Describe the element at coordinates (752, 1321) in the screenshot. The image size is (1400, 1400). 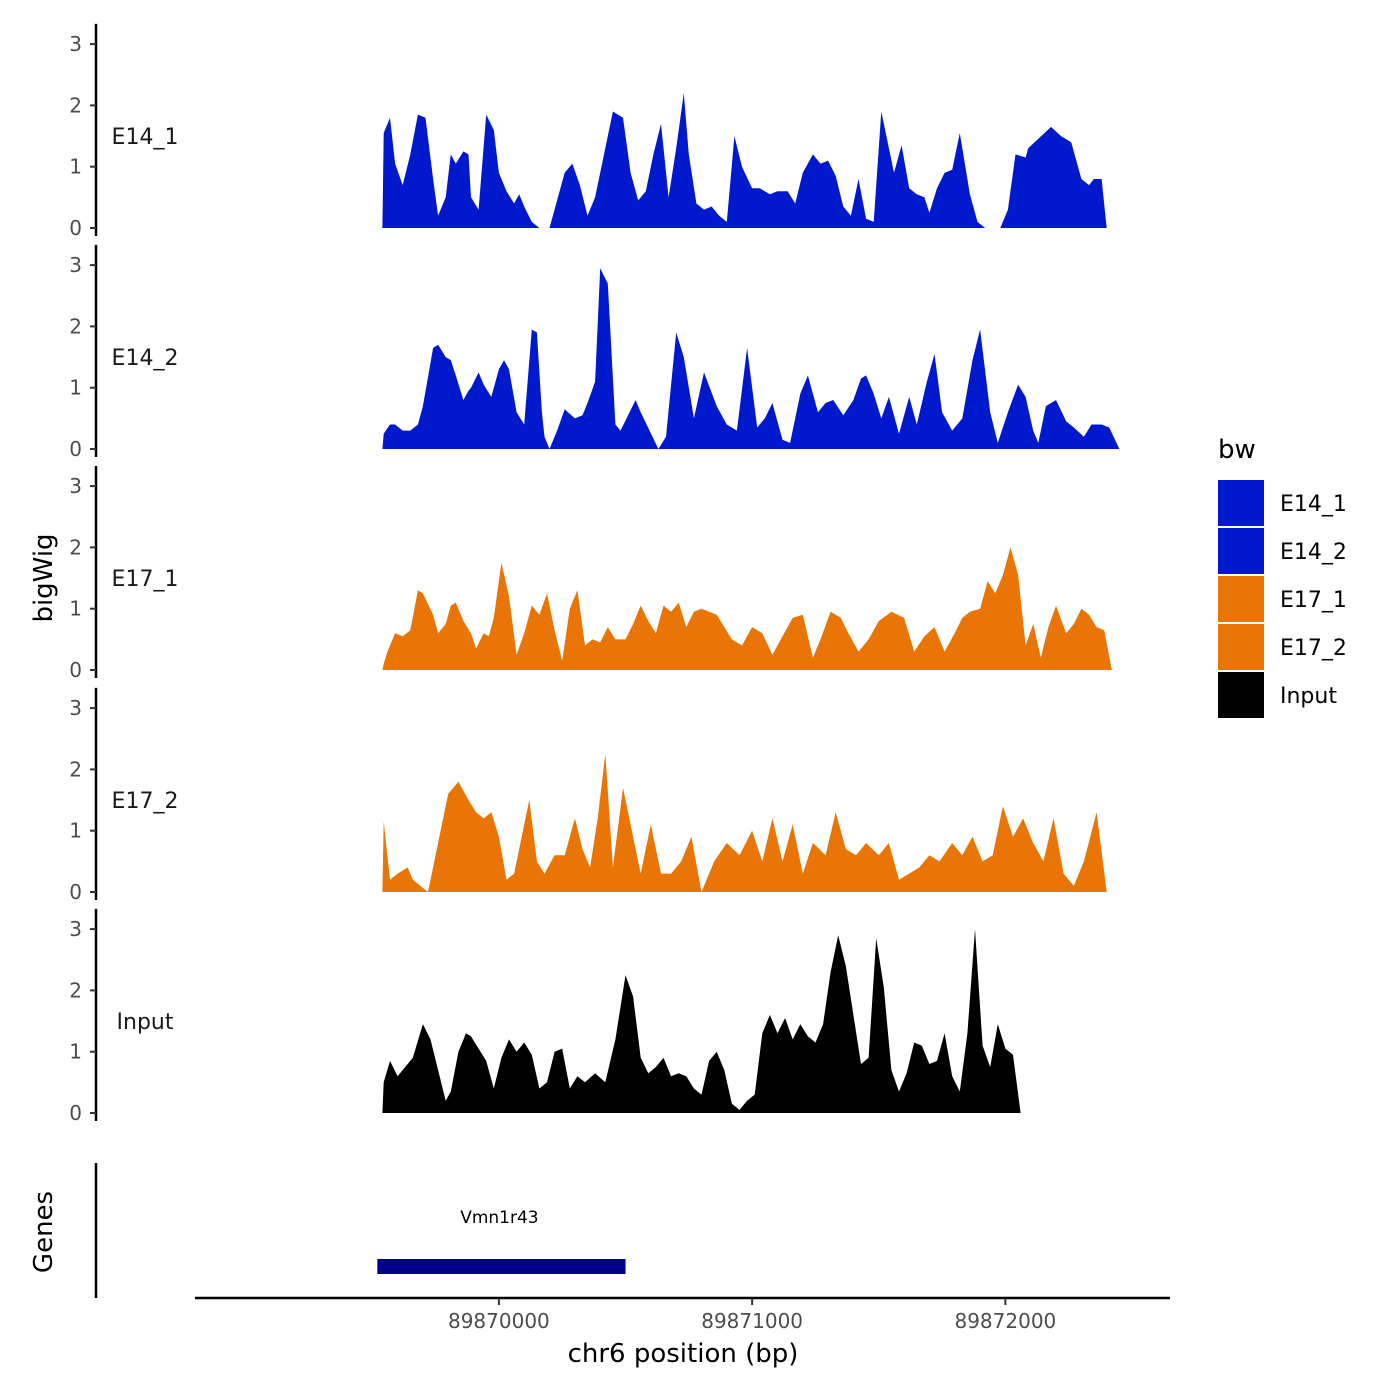
I see `x-tick-label: 89871000` at that location.